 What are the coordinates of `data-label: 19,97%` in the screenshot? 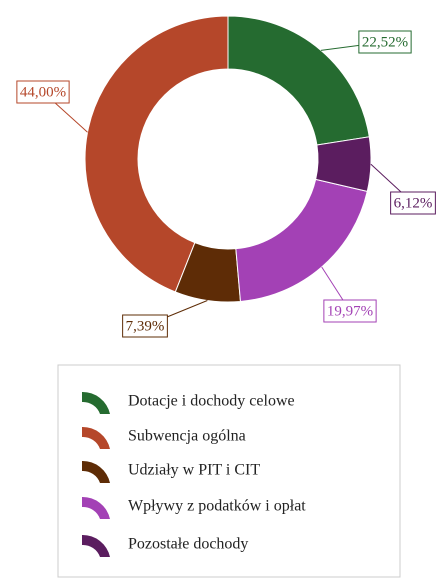 It's located at (350, 311).